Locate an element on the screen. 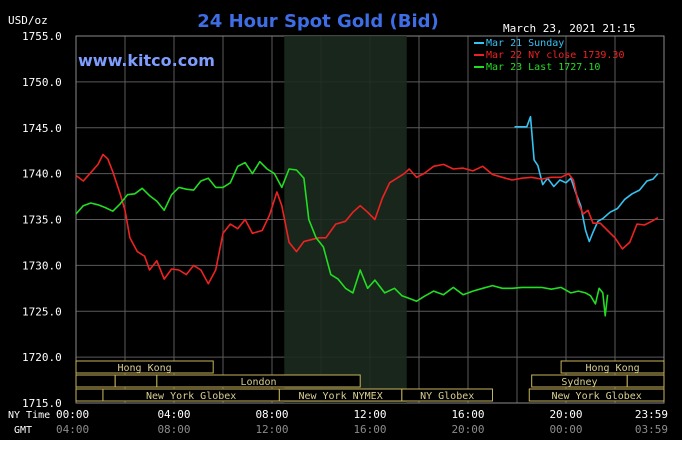 This screenshot has height=454, width=682. bottom-strip-background is located at coordinates (341, 445).